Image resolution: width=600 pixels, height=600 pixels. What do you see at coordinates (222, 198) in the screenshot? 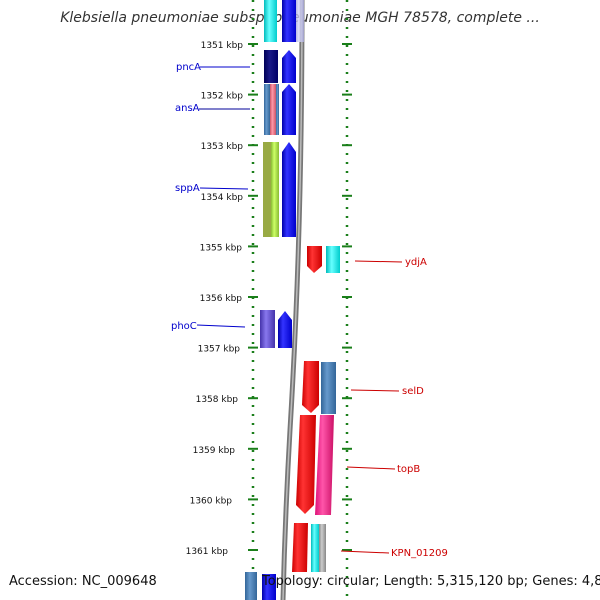
I see `tick-label: 1354 kbp` at bounding box center [222, 198].